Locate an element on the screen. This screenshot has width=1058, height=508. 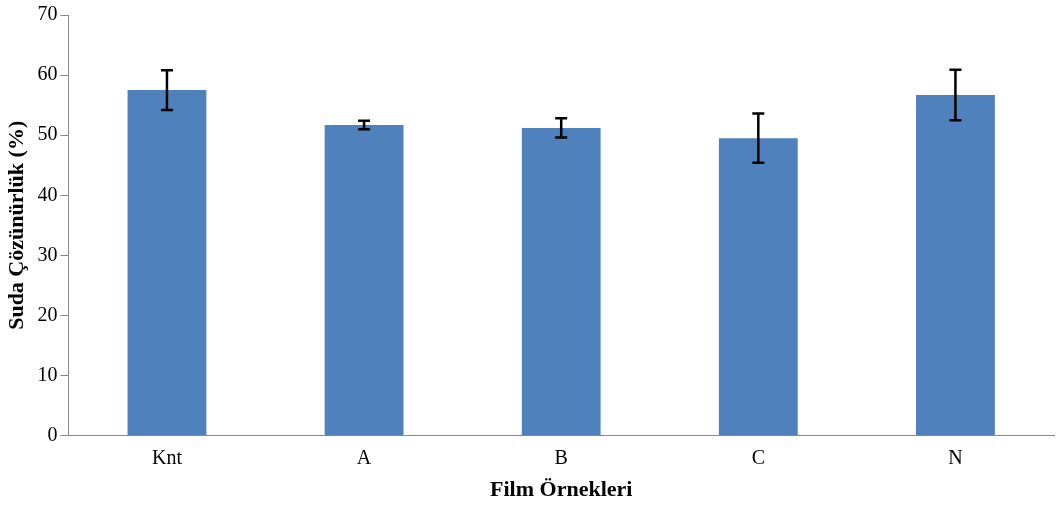
y-tick-label: 70 is located at coordinates (47, 13).